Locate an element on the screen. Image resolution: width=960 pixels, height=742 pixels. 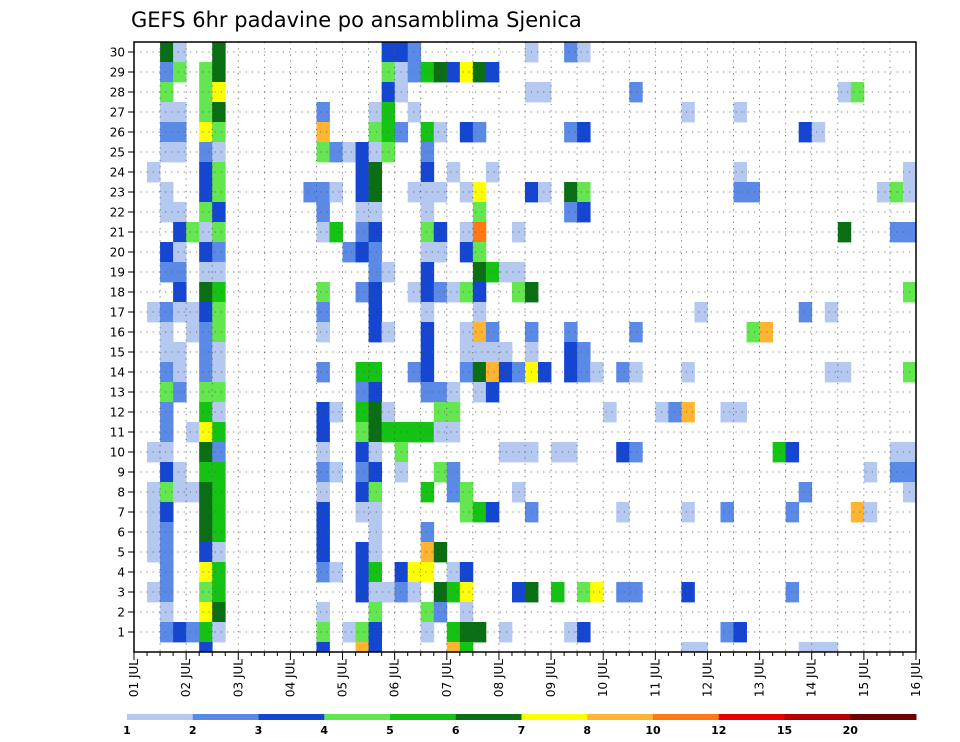
colorbar-label: 4 is located at coordinates (324, 730).